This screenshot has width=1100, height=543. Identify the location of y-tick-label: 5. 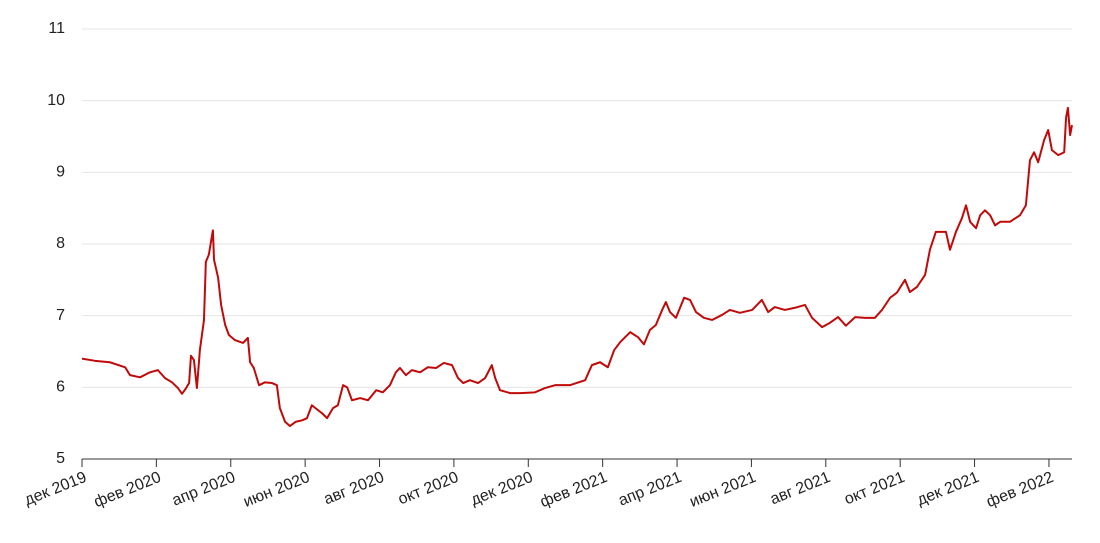
(60, 458).